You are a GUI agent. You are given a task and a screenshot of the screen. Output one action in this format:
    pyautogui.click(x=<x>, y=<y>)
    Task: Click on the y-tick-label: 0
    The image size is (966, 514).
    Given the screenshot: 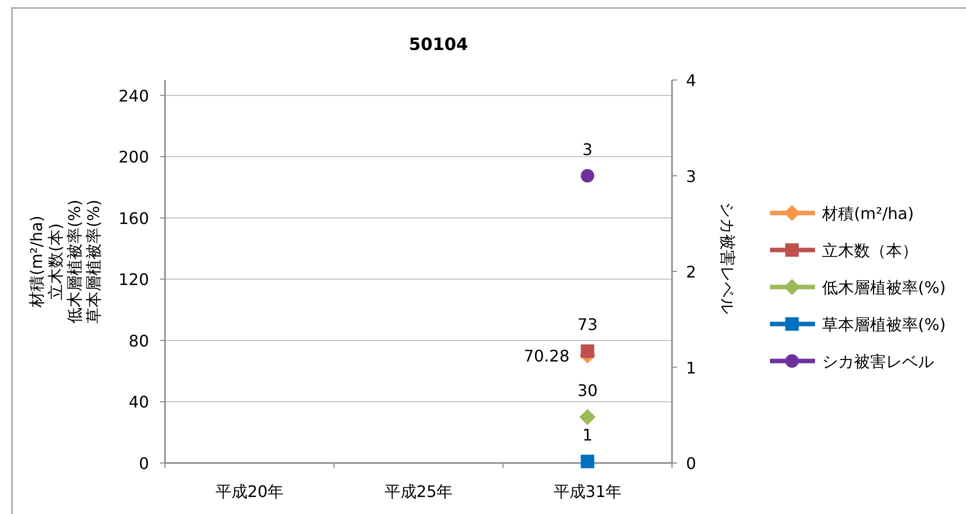 What is the action you would take?
    pyautogui.click(x=143, y=463)
    